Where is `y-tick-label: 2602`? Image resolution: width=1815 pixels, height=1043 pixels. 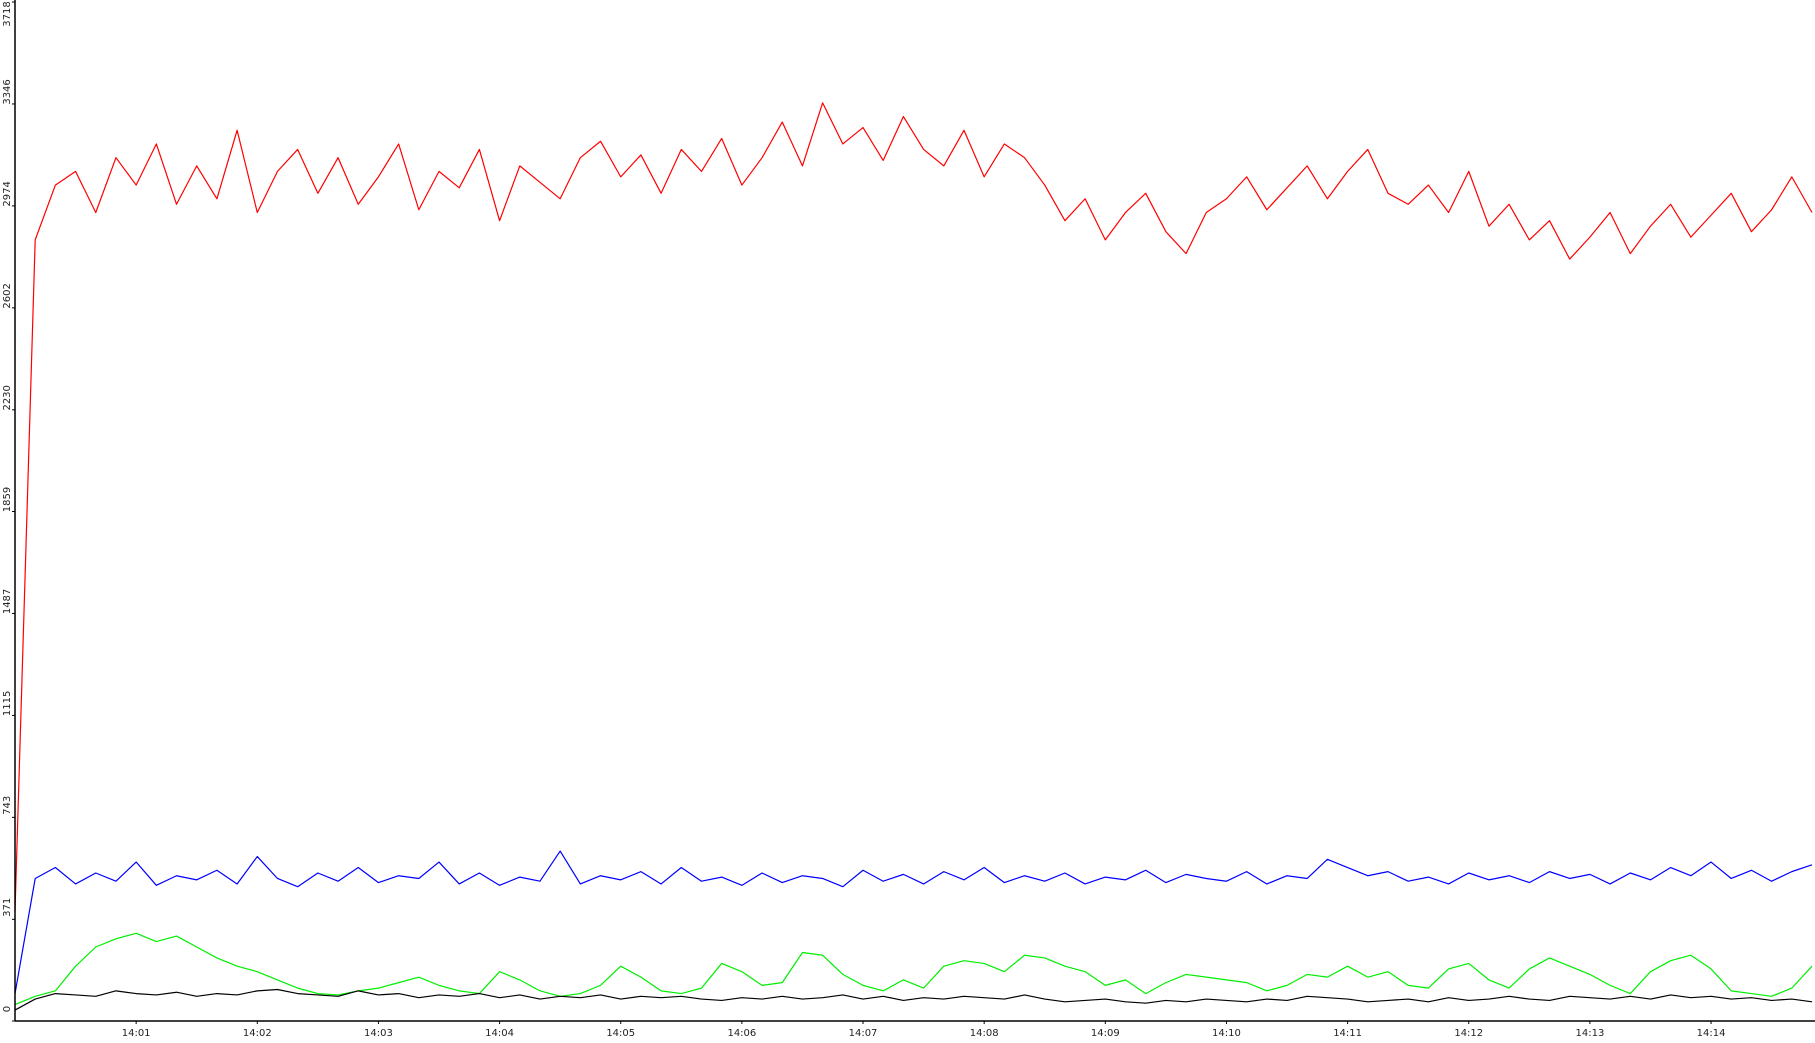 y-tick-label: 2602 is located at coordinates (7, 295).